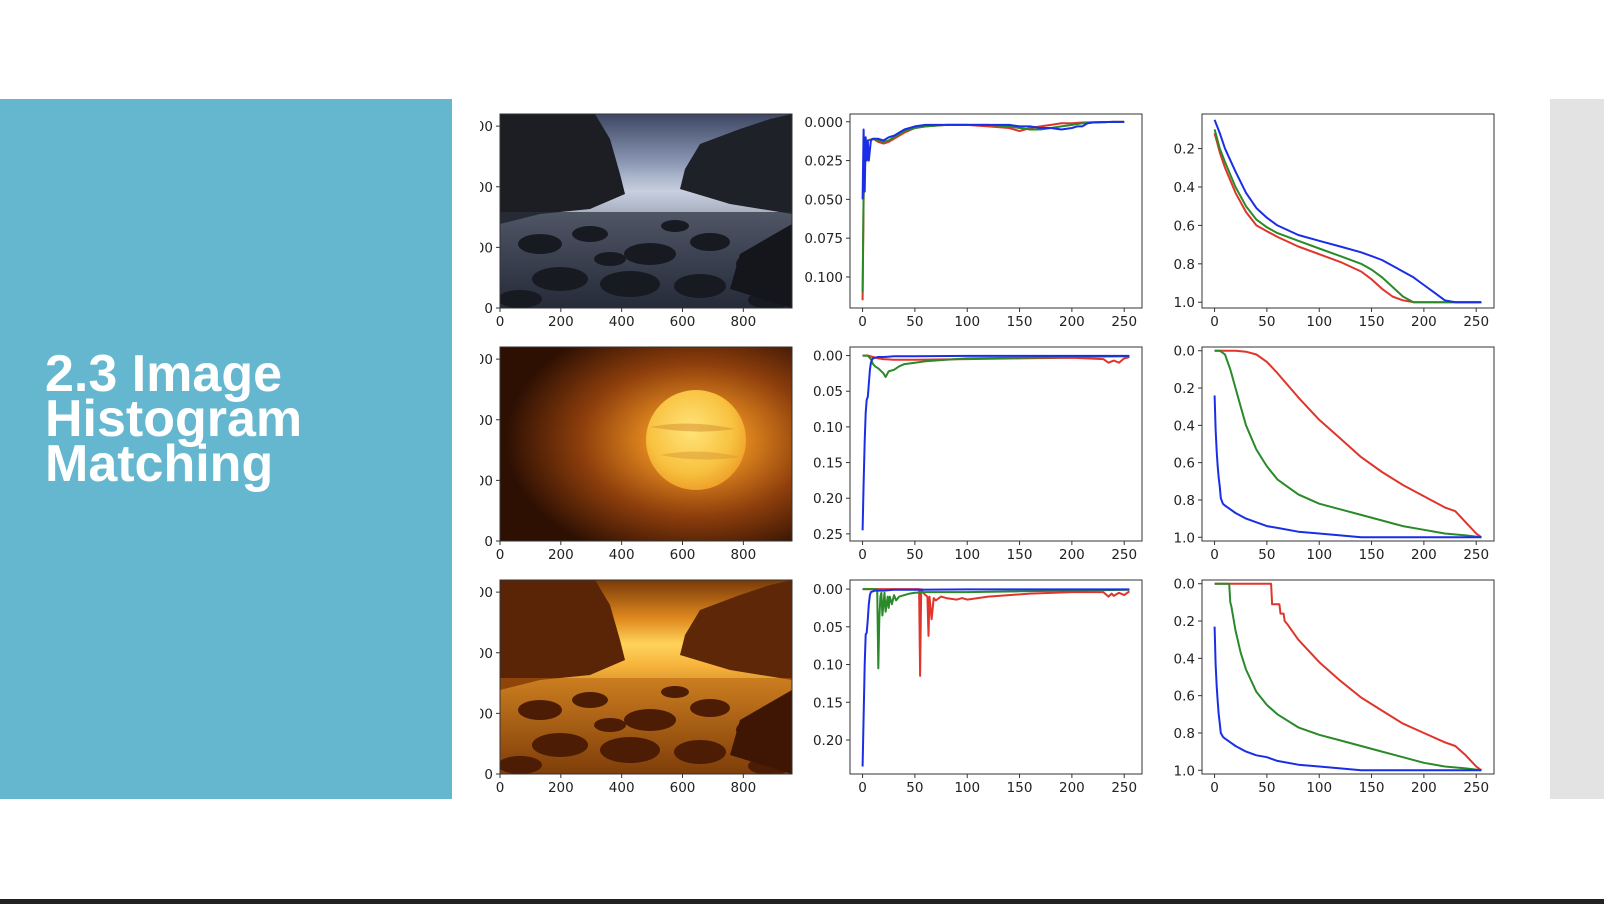 Image resolution: width=1604 pixels, height=904 pixels. I want to click on subplot-photo, so click(646, 211).